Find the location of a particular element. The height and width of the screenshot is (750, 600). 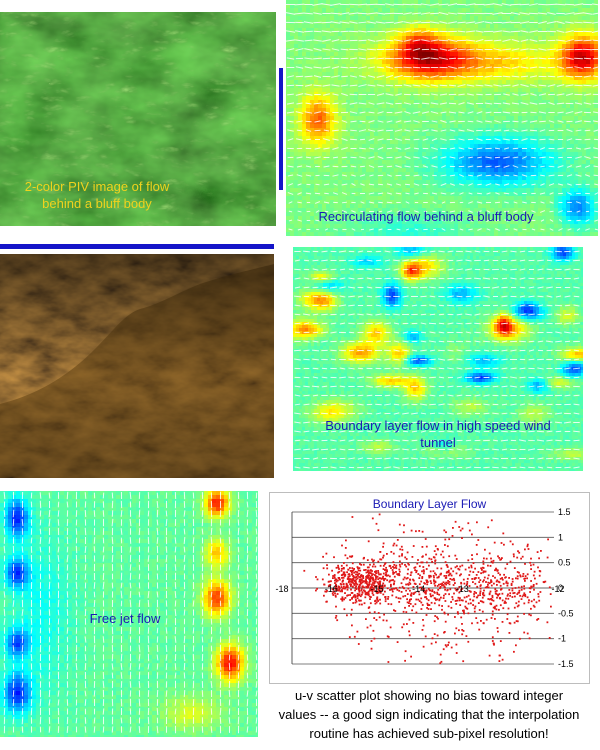

boundary-layer-image-panel is located at coordinates (137, 366).